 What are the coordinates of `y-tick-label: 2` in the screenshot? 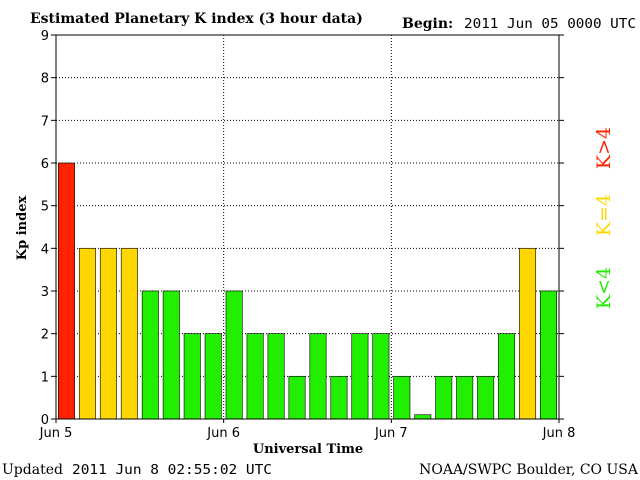 It's located at (45, 335).